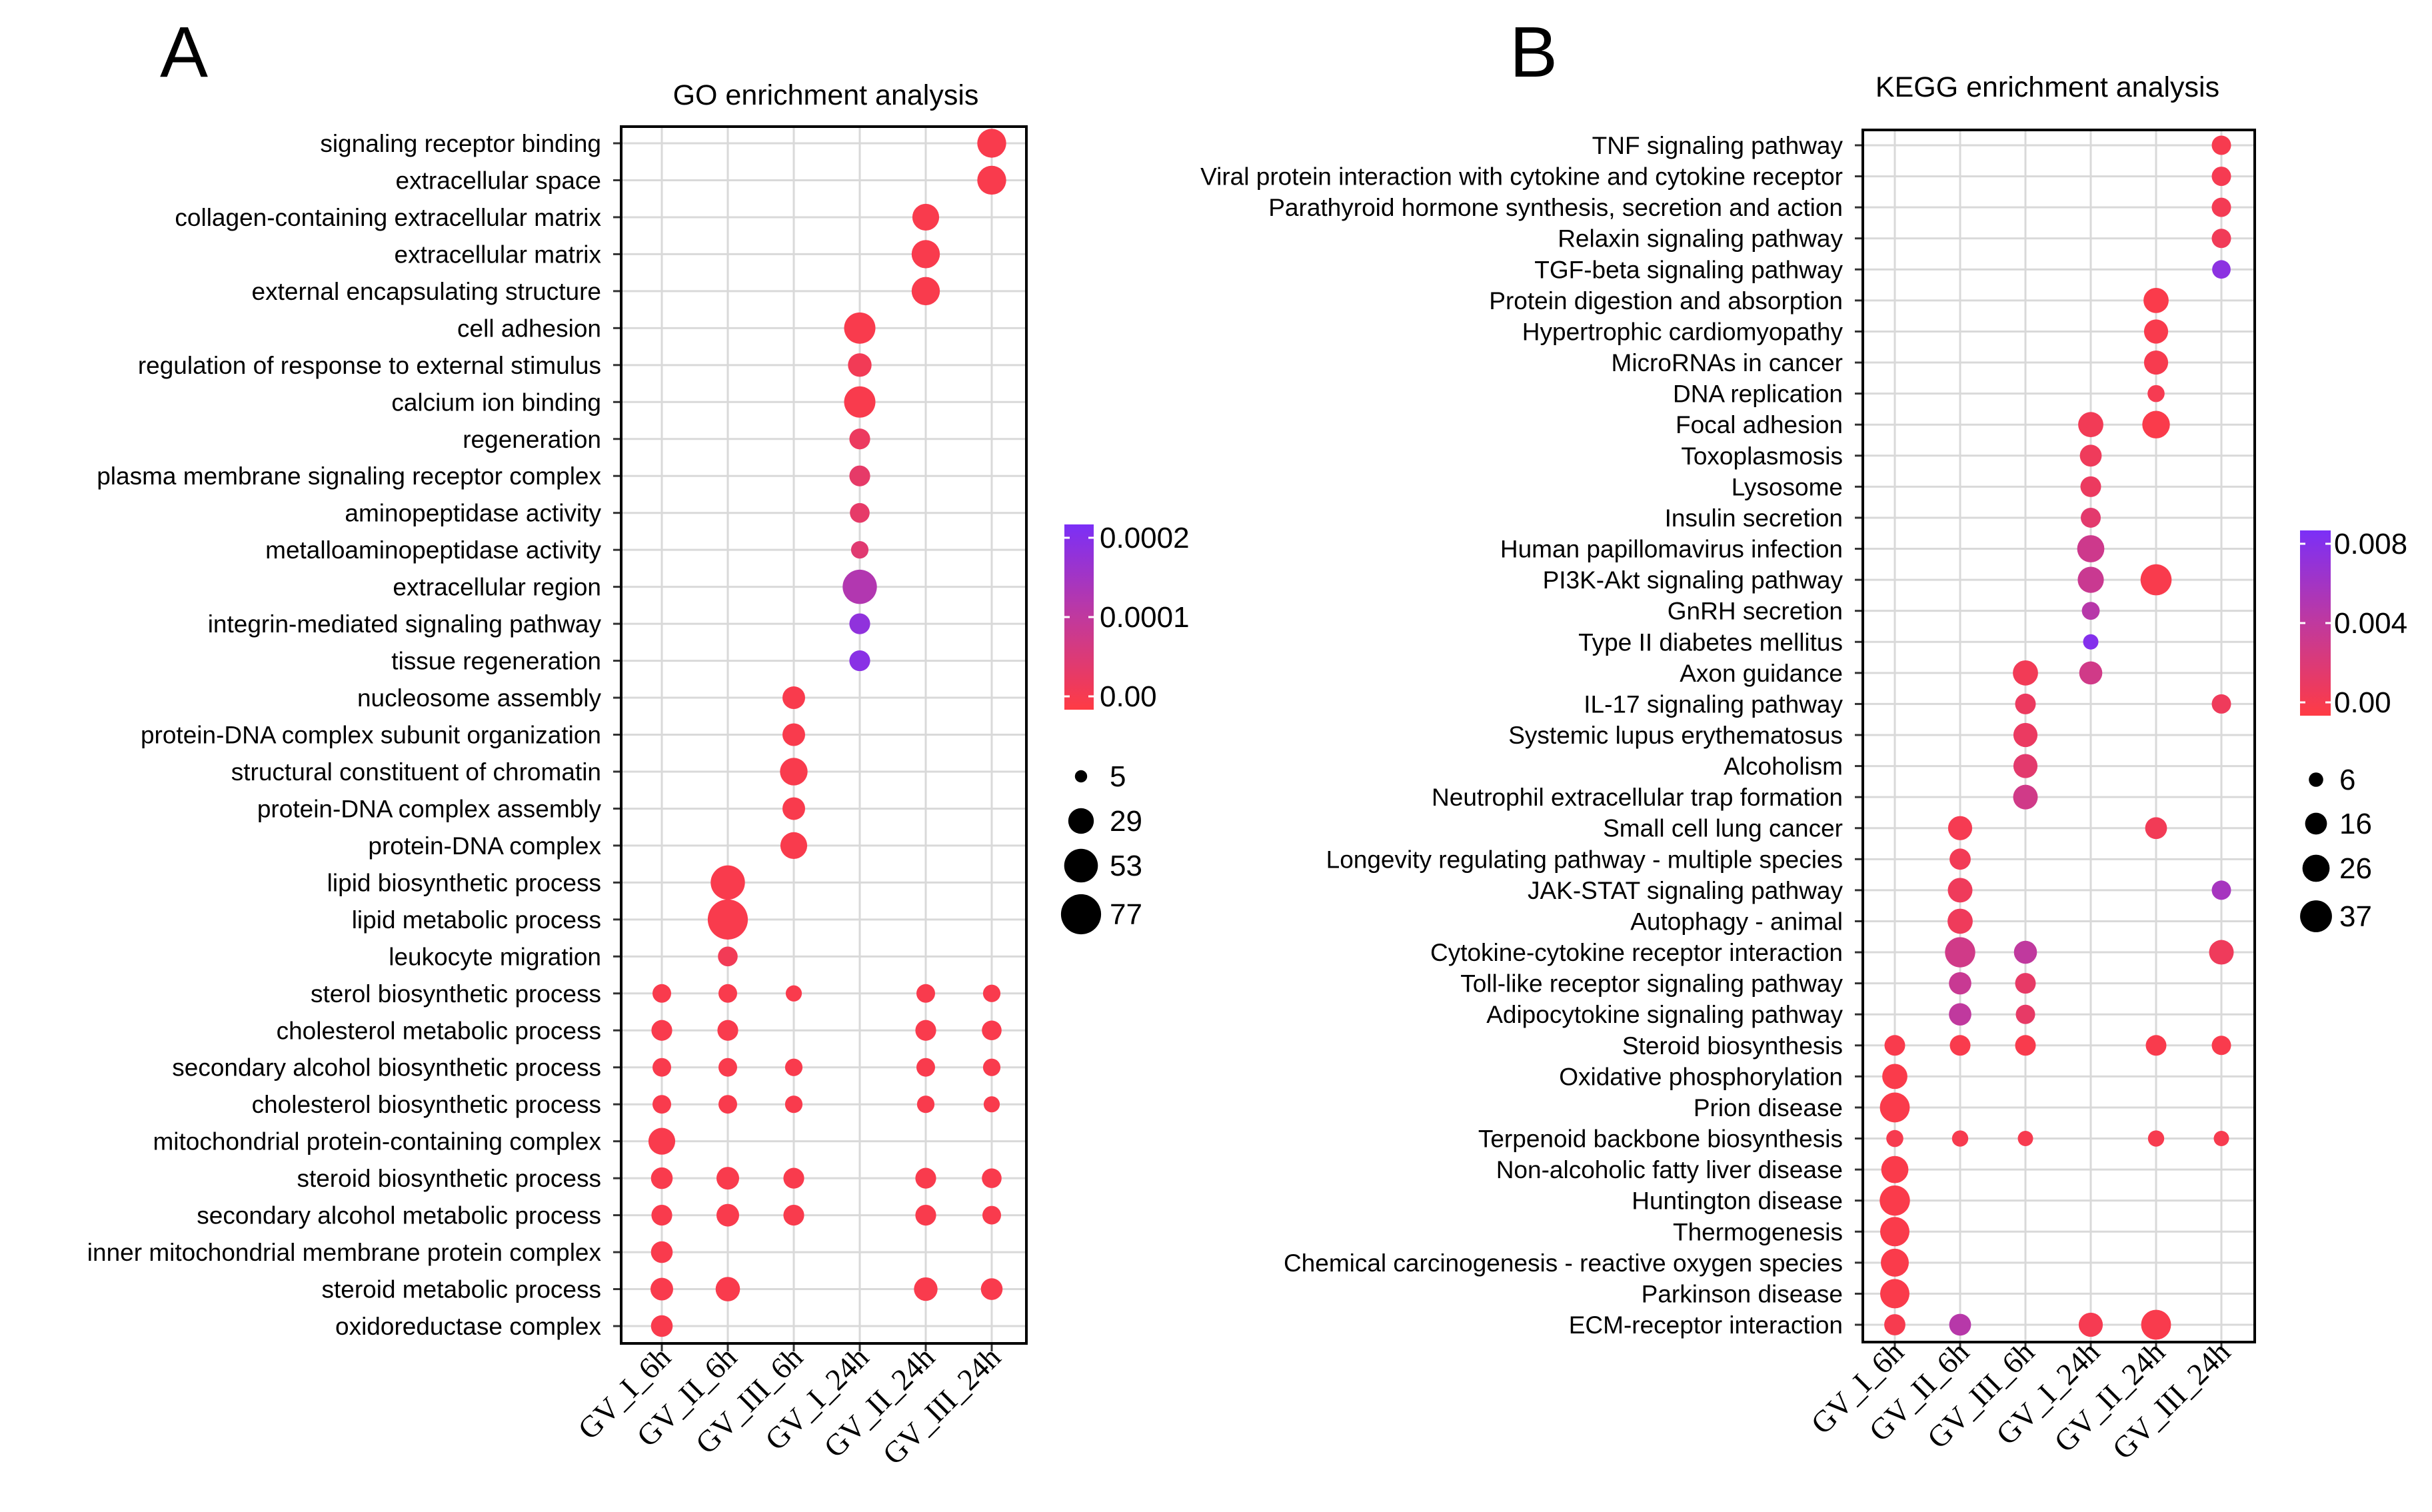  What do you see at coordinates (377, 1141) in the screenshot?
I see `term-label-mitochondrial-protein-containing-complex: mitochondrial protein-containing complex` at bounding box center [377, 1141].